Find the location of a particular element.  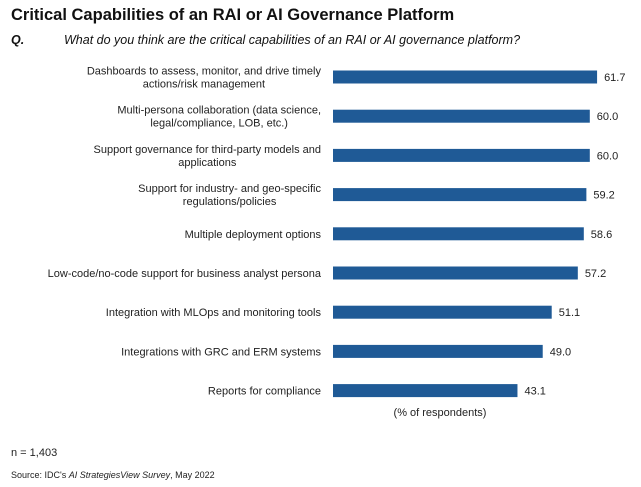

category-label-line: actions/risk management is located at coordinates (204, 85).